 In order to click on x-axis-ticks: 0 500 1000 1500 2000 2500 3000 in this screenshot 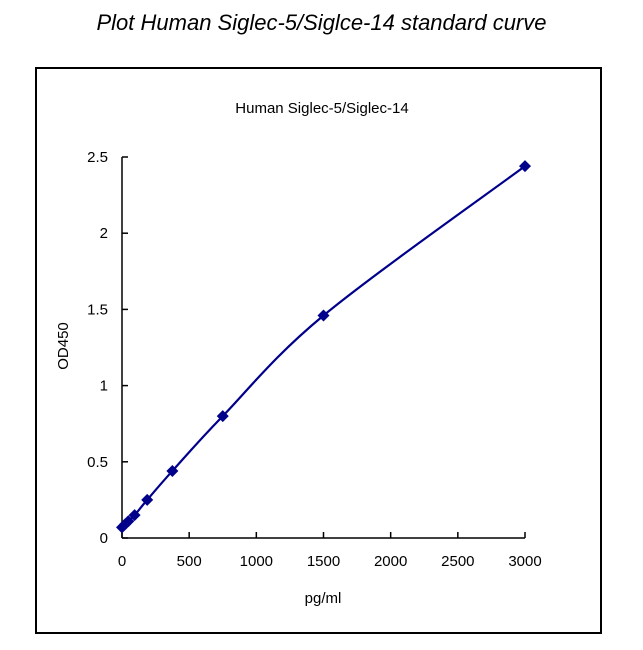, I will do `click(330, 551)`.